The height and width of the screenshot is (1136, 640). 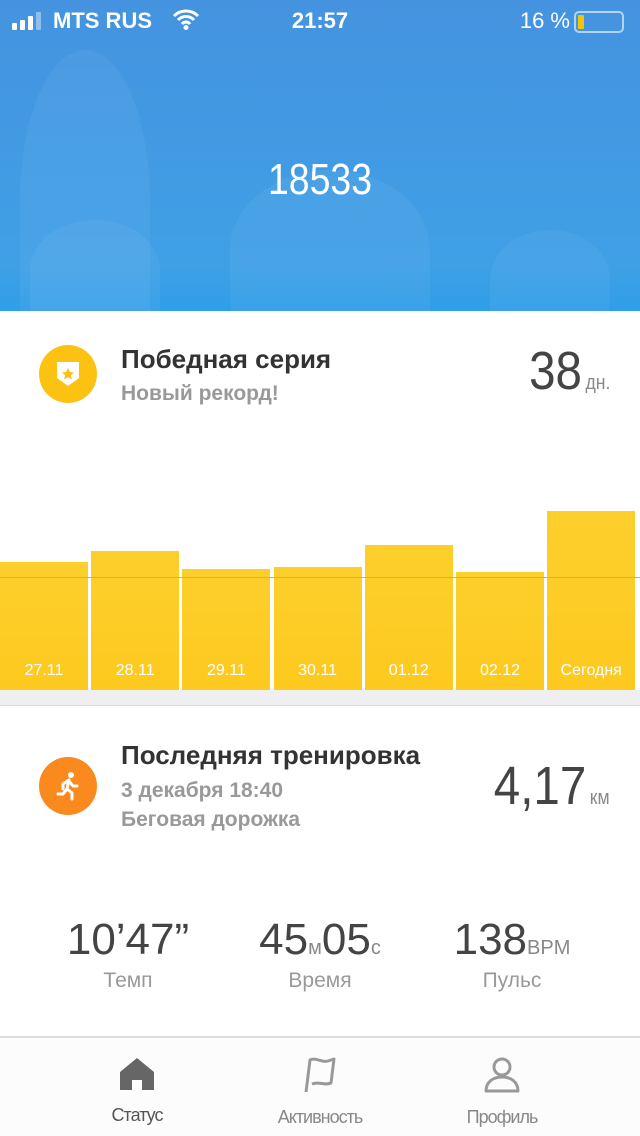 What do you see at coordinates (502, 1117) in the screenshot?
I see `tab-profile-label: Профиль` at bounding box center [502, 1117].